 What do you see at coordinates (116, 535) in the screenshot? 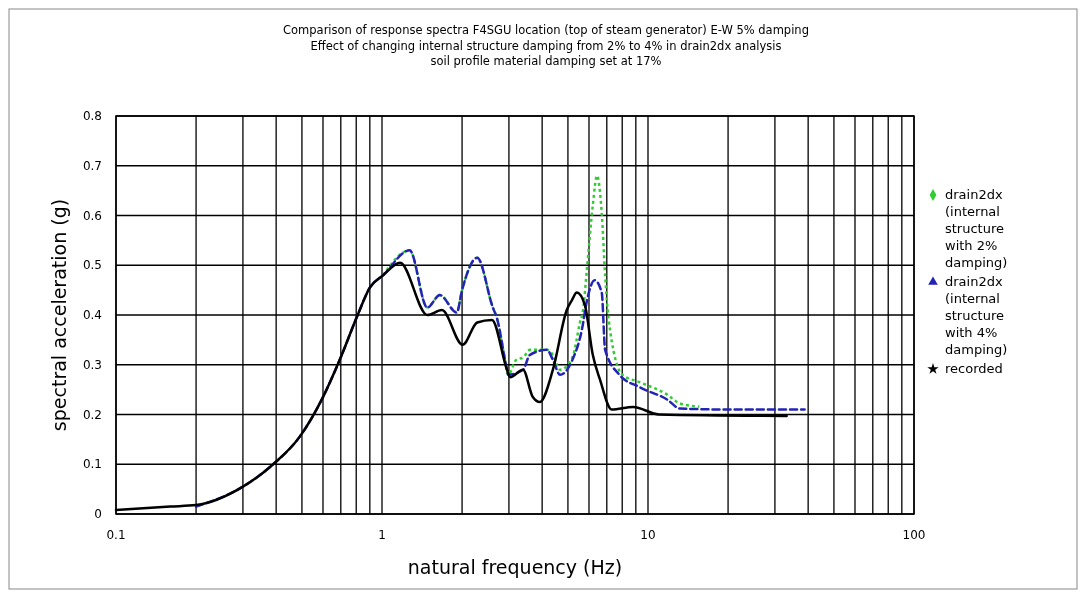
I see `x-tick-label: 0.1` at bounding box center [116, 535].